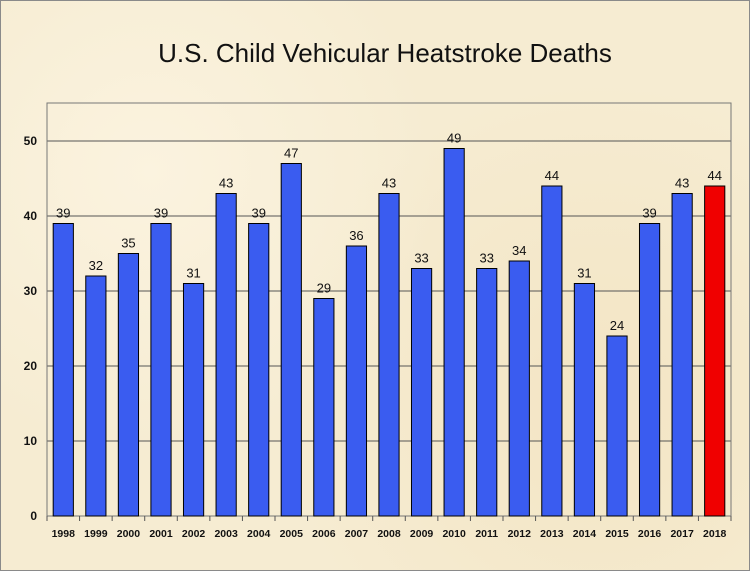  What do you see at coordinates (31, 141) in the screenshot?
I see `y-tick-label: 50` at bounding box center [31, 141].